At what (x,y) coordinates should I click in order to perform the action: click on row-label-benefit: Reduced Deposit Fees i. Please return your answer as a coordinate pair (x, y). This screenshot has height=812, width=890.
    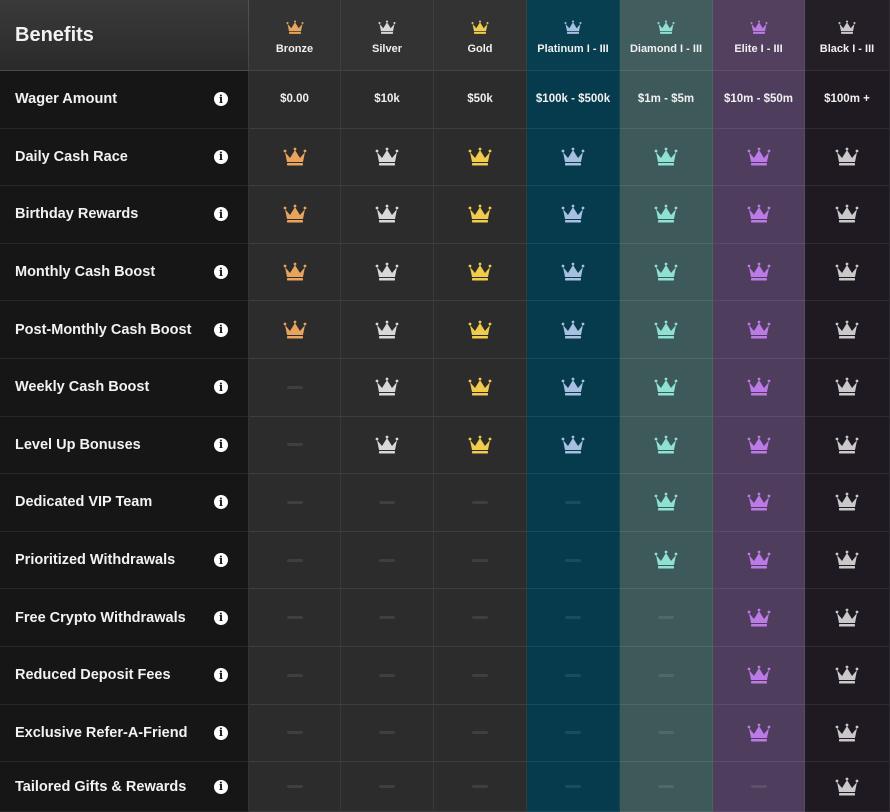
    Looking at the image, I should click on (124, 675).